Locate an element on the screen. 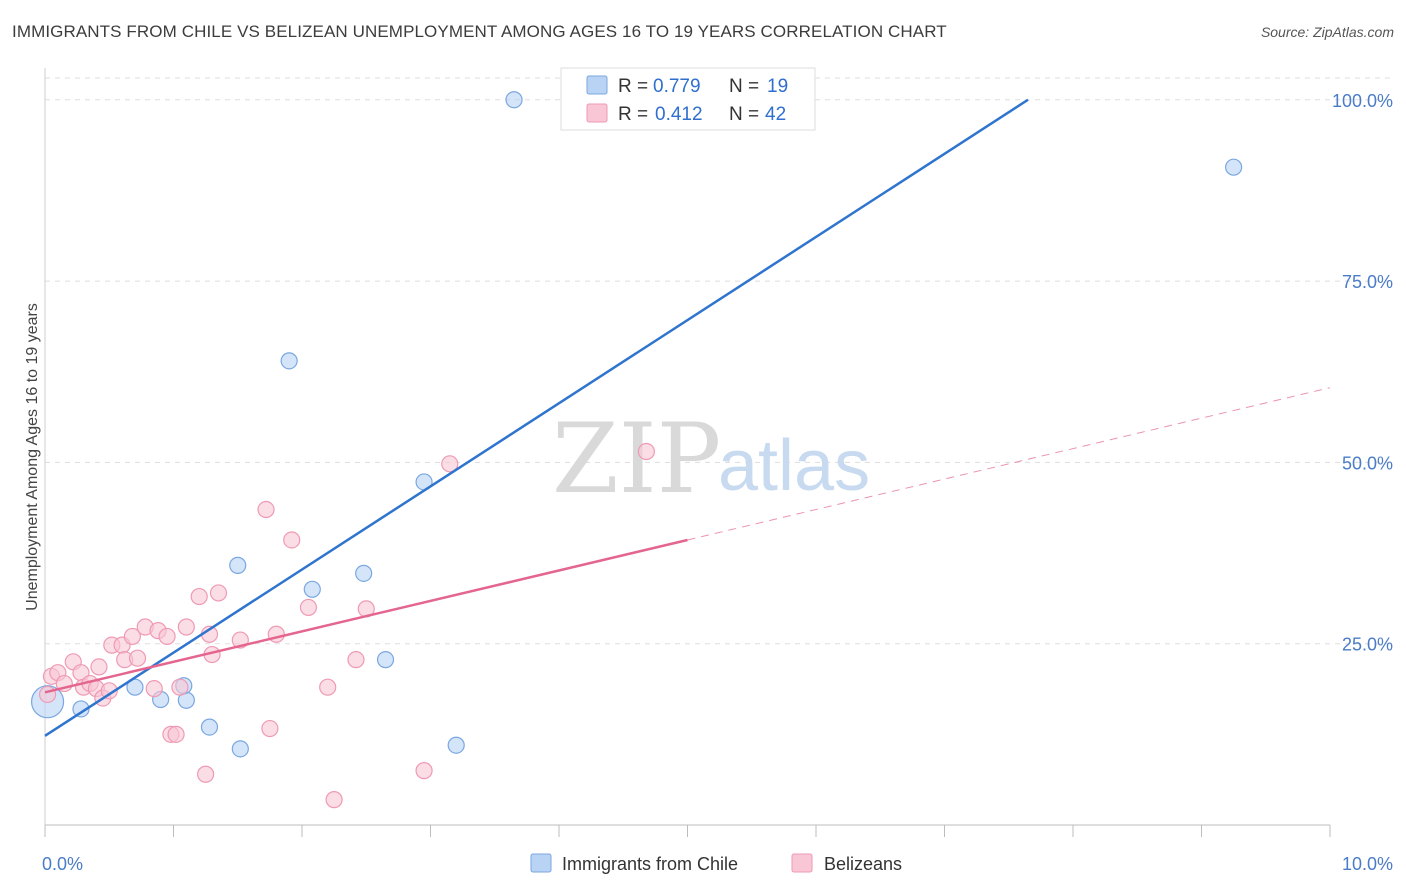  legend-belize-n-value: 42 is located at coordinates (775, 114).